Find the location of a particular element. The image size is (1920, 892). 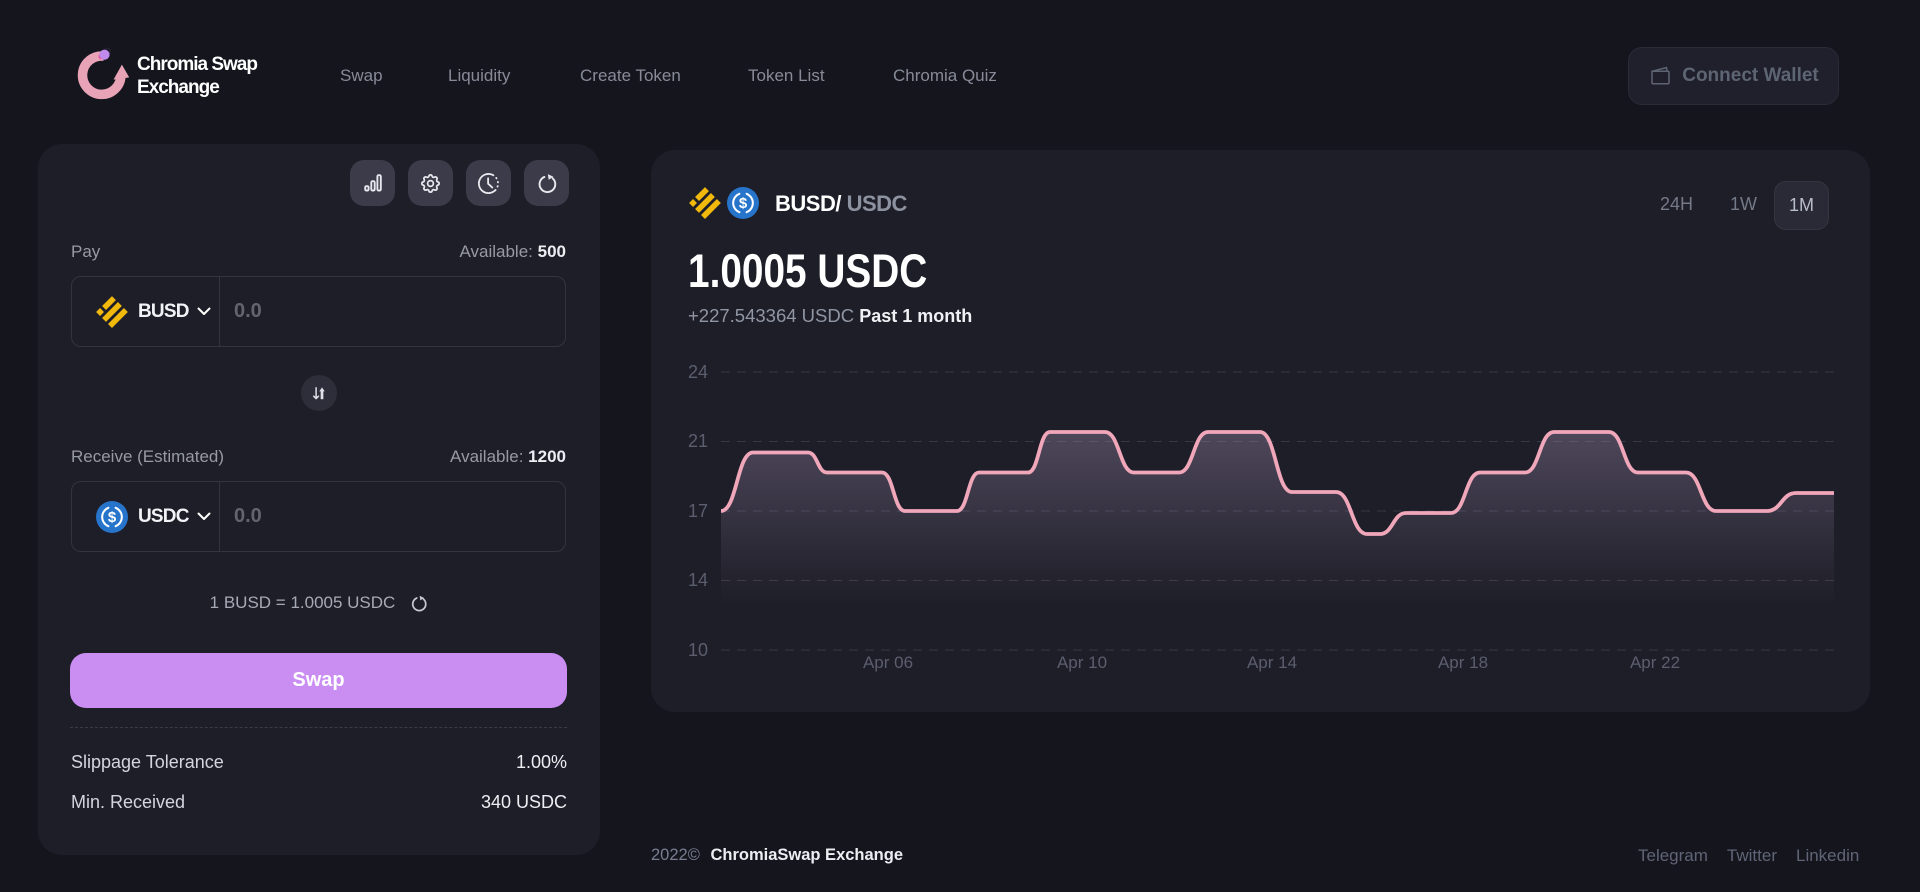

svg-text: 17 is located at coordinates (698, 511).